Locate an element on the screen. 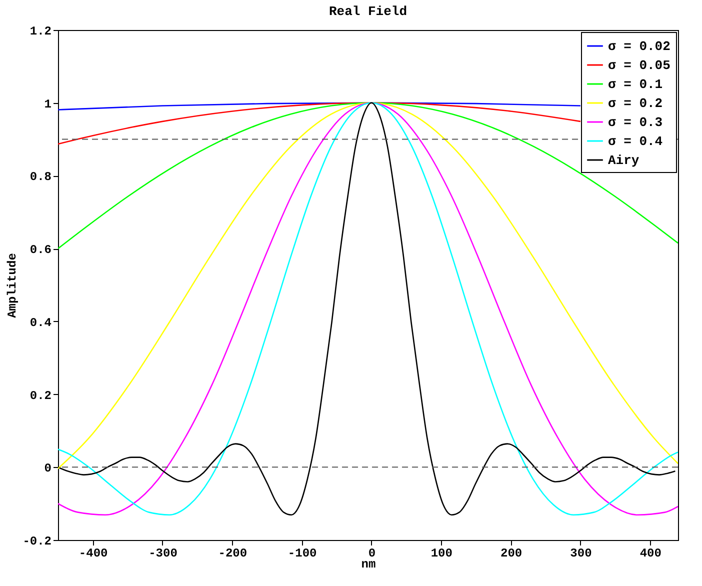 The width and height of the screenshot is (702, 586). x-tick-label: -300 is located at coordinates (163, 553).